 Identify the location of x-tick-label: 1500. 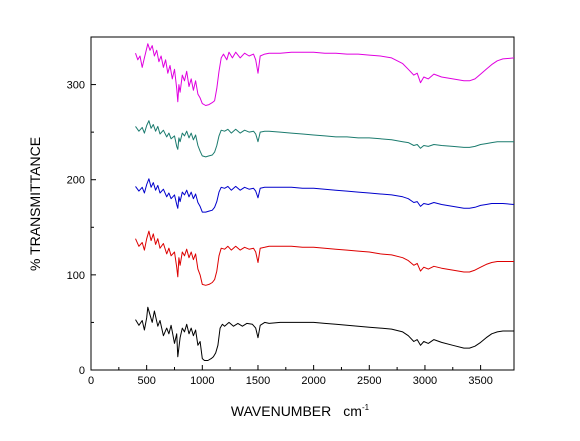
(258, 381).